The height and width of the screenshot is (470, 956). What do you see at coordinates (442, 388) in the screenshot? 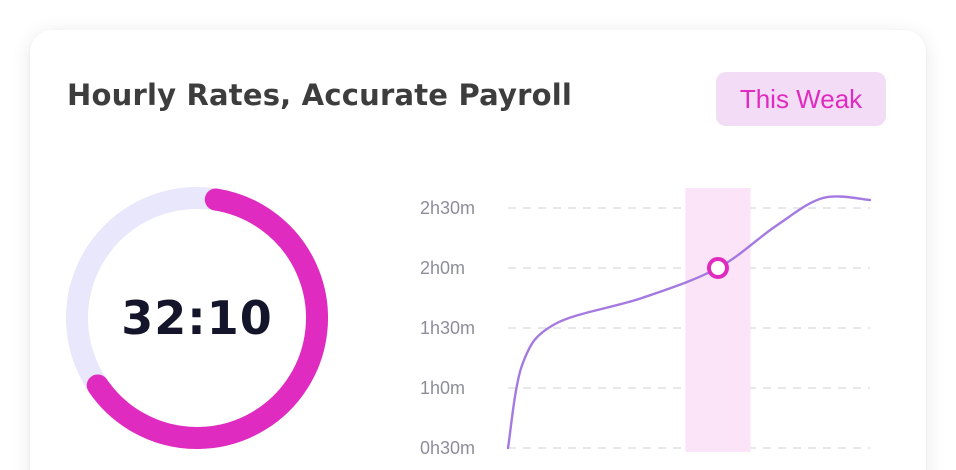
I see `y-tick-label: 1h0m` at bounding box center [442, 388].